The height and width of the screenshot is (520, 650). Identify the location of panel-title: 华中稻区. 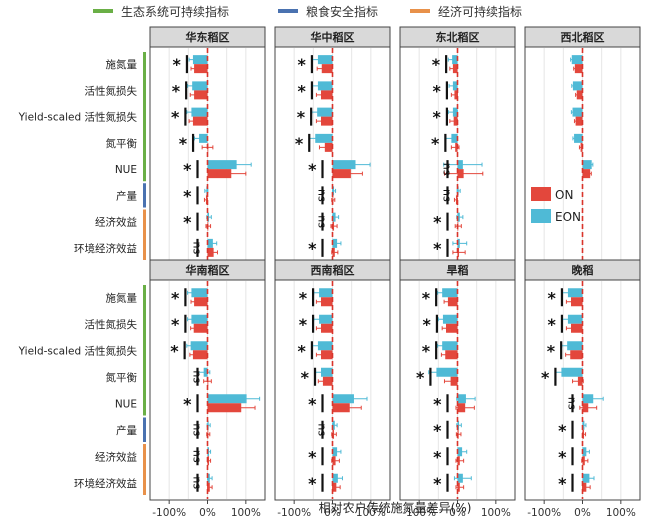
(333, 37).